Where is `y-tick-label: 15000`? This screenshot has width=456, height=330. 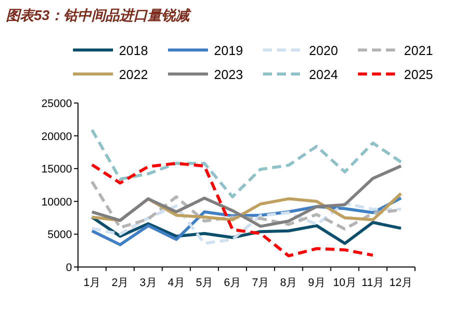 y-tick-label: 15000 is located at coordinates (56, 170).